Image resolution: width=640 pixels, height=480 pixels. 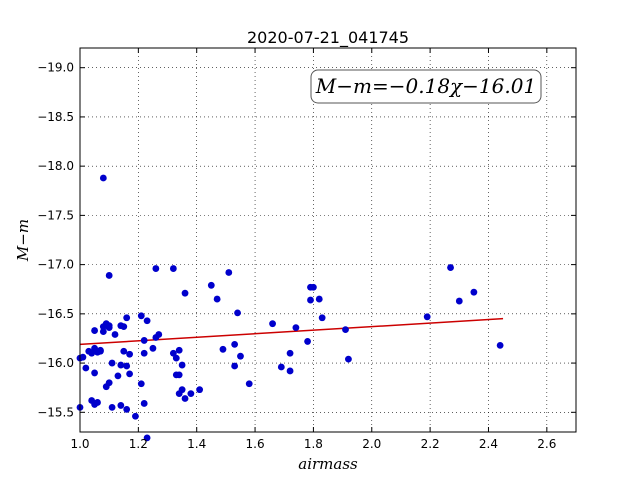 I want to click on fit-line, so click(x=291, y=331).